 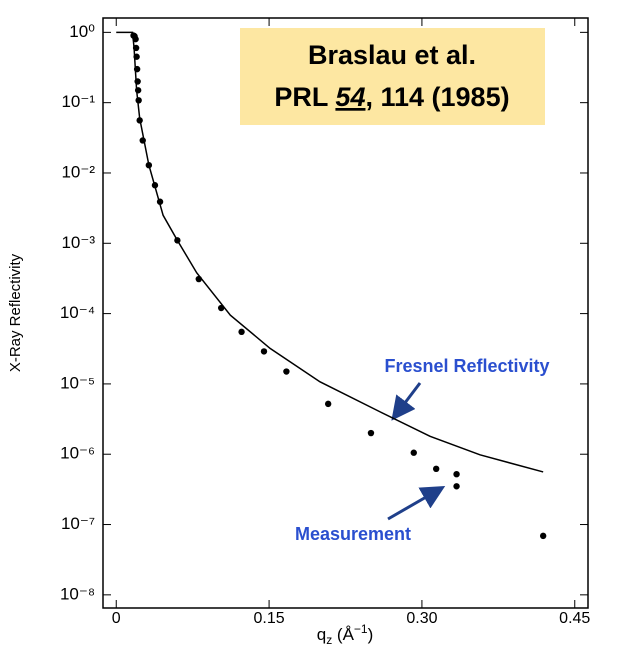 I want to click on x-label-sub: z, so click(x=329, y=640).